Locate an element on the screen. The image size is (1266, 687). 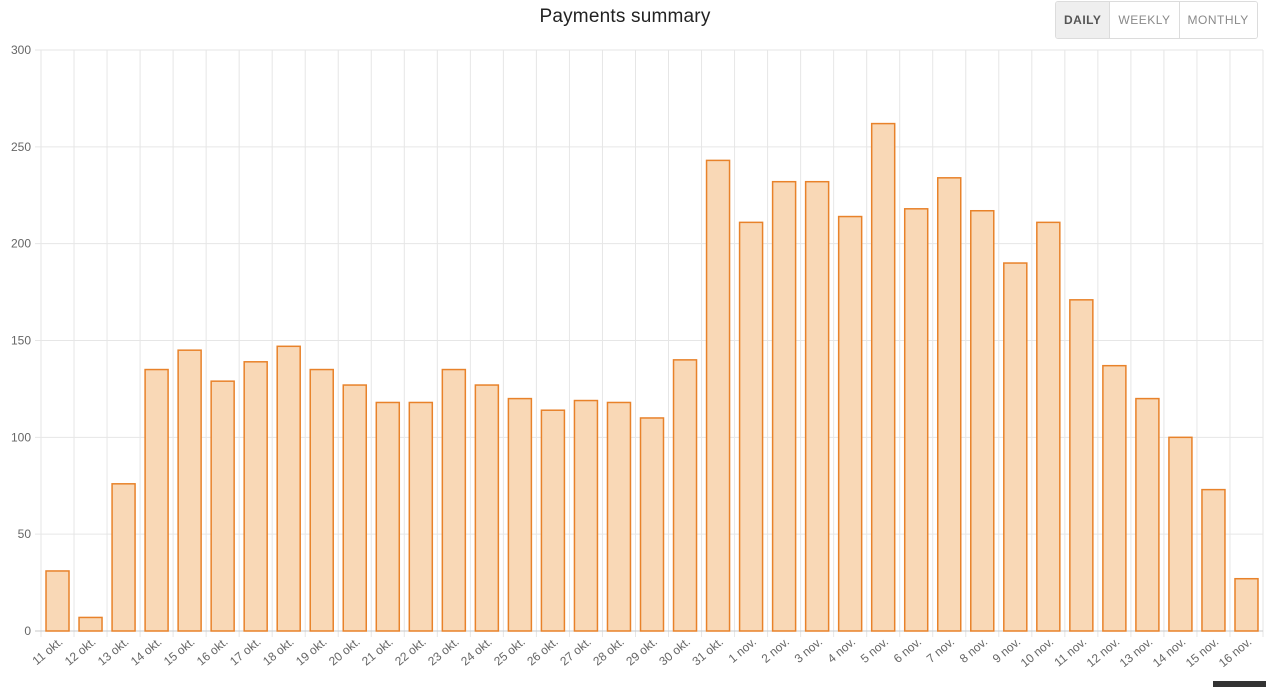
y-axis: 0 50 100 150 200 250 300 is located at coordinates (21, 340).